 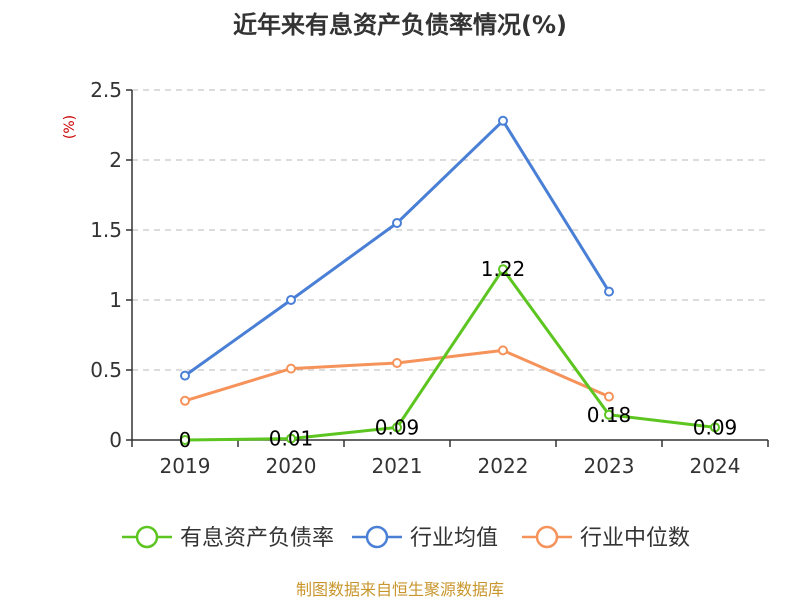 I want to click on legend-item: 有息资产负债率, so click(x=228, y=538).